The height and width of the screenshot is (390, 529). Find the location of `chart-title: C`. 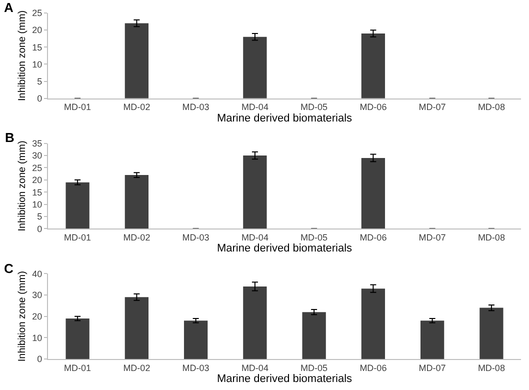

chart-title: C is located at coordinates (9, 268).